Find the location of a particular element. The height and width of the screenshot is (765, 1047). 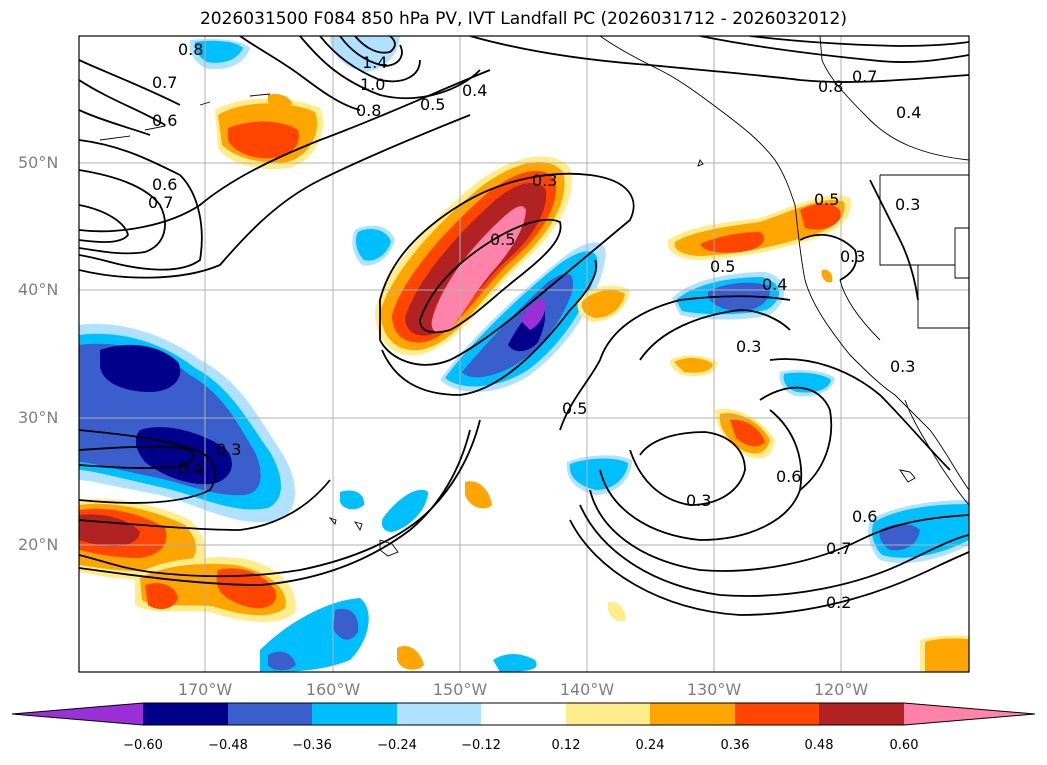

lon-label-130w: 130°W is located at coordinates (714, 689).